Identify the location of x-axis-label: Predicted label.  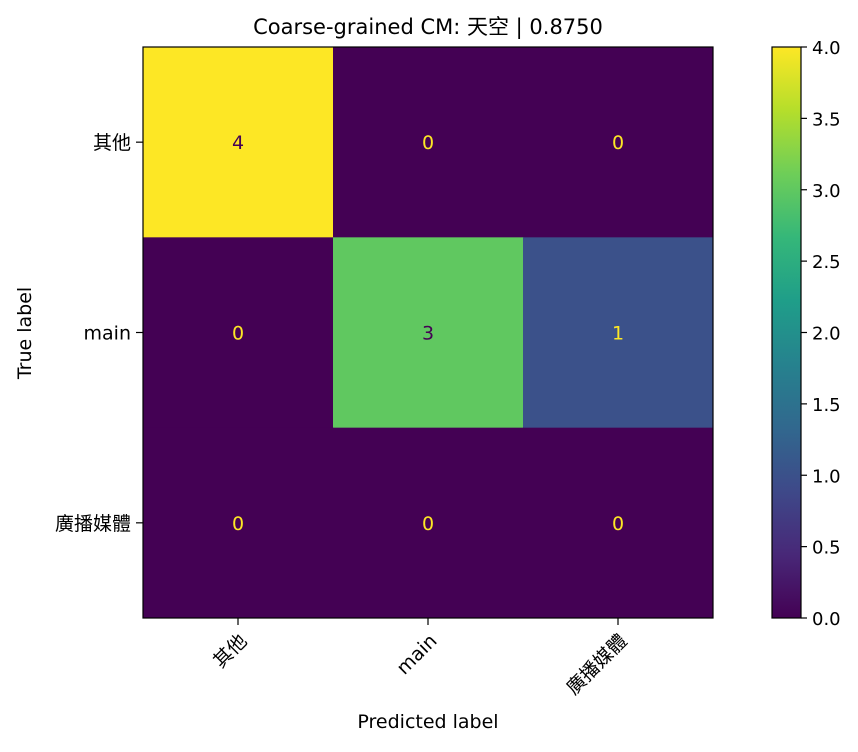
(427, 722).